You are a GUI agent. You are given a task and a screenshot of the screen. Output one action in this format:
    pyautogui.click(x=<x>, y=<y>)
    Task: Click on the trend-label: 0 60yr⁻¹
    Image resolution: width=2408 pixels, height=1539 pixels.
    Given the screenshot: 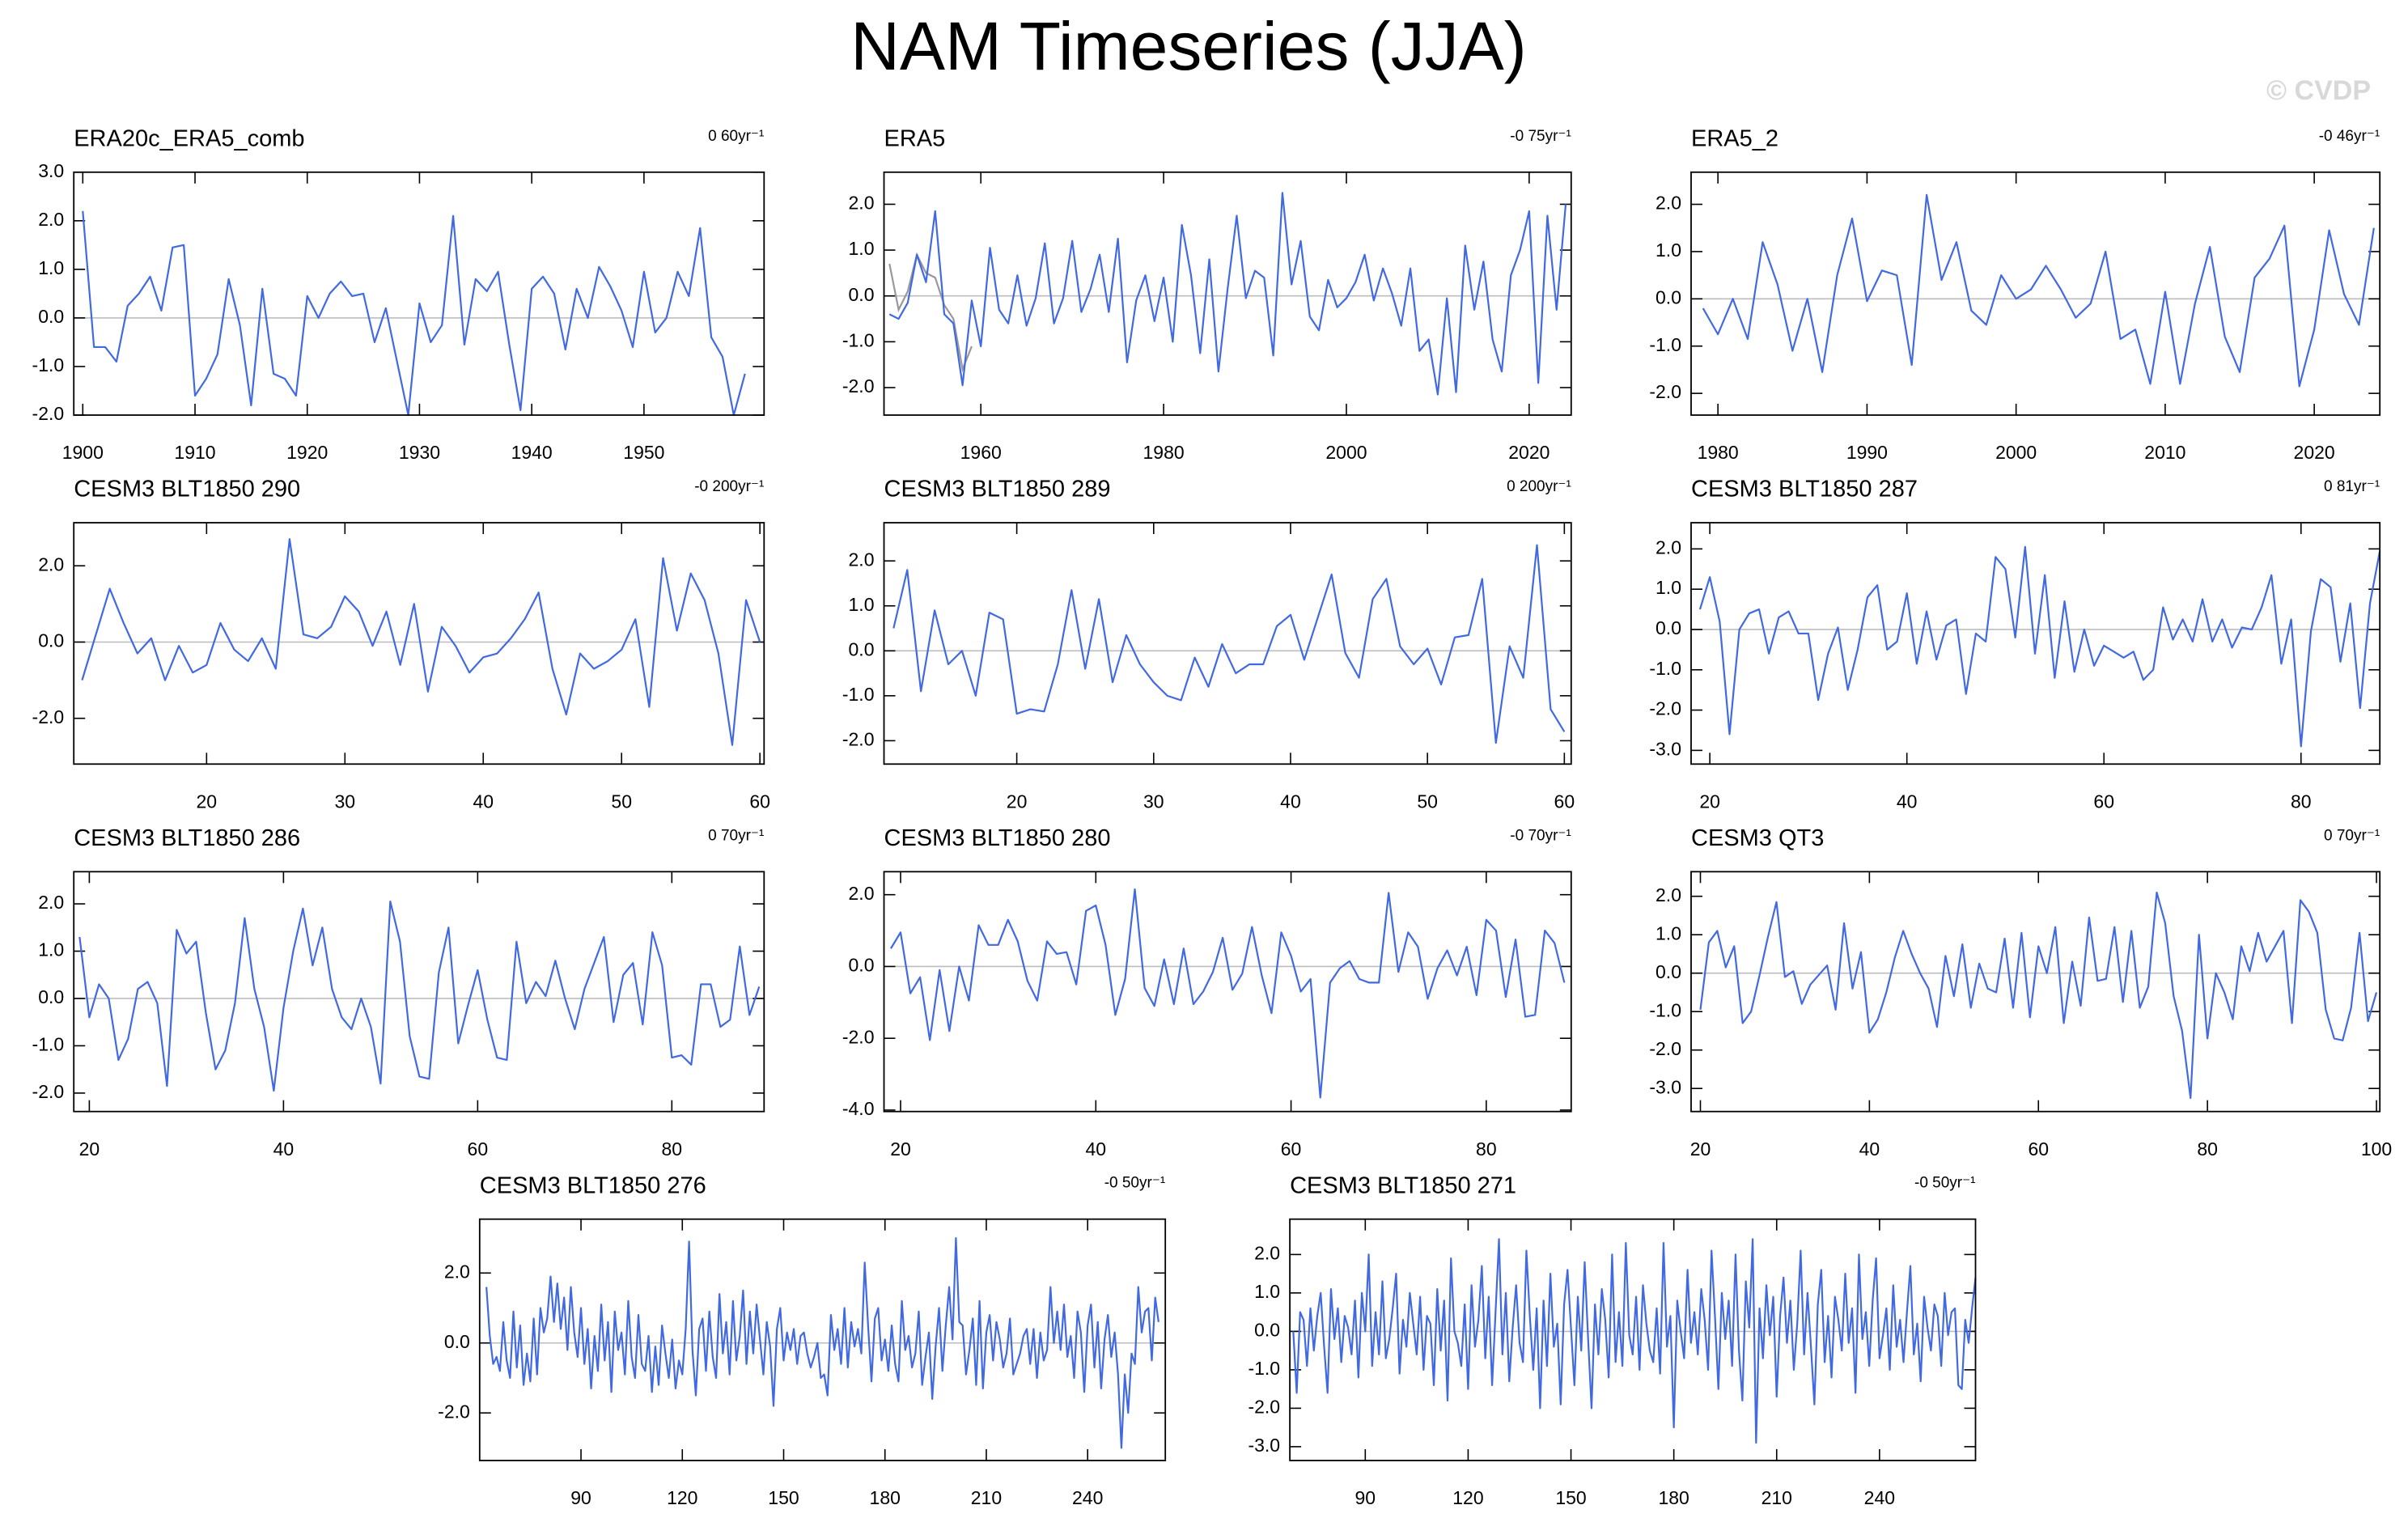 What is the action you would take?
    pyautogui.click(x=736, y=136)
    